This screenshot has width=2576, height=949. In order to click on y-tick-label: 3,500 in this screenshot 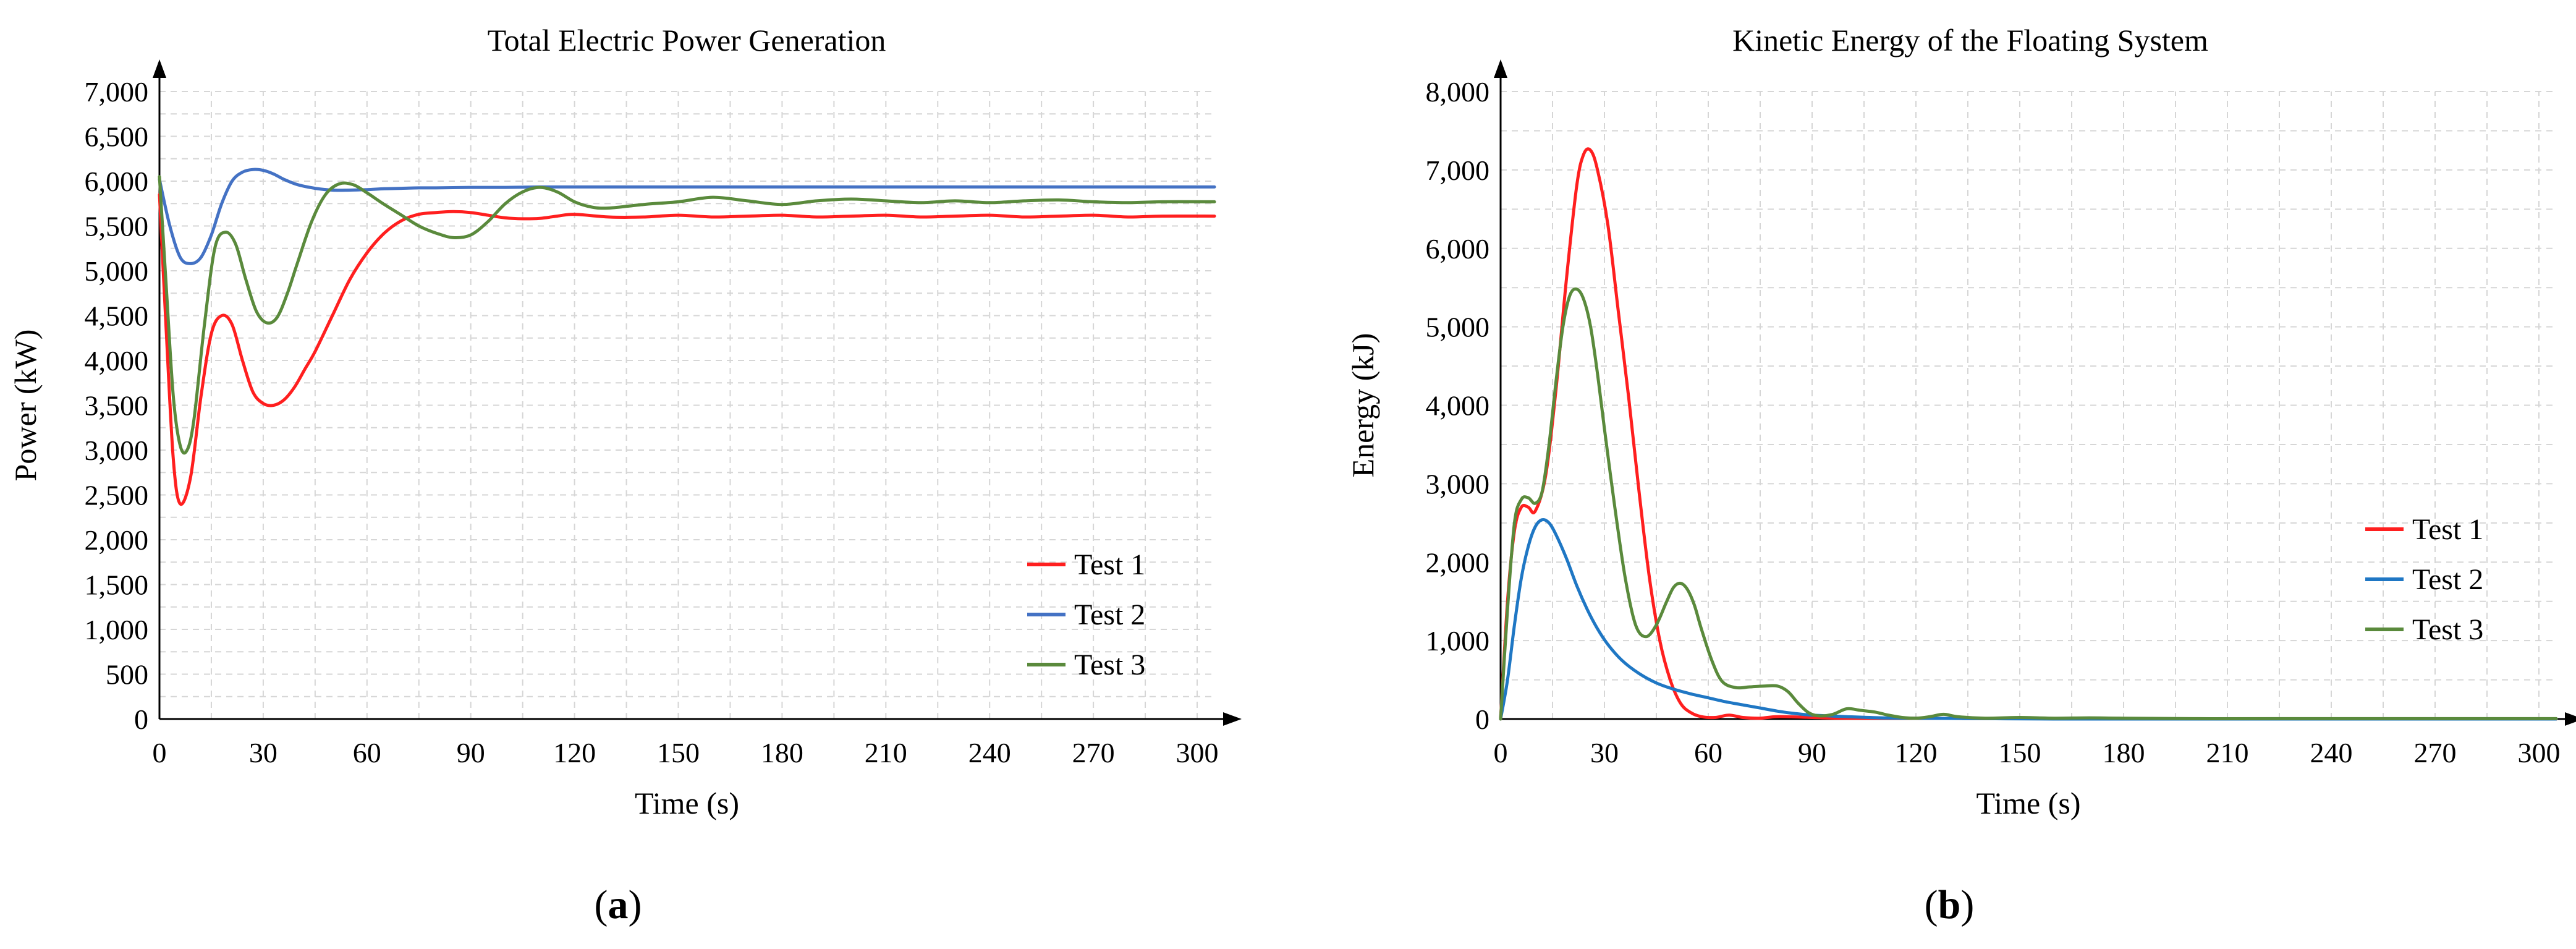, I will do `click(117, 406)`.